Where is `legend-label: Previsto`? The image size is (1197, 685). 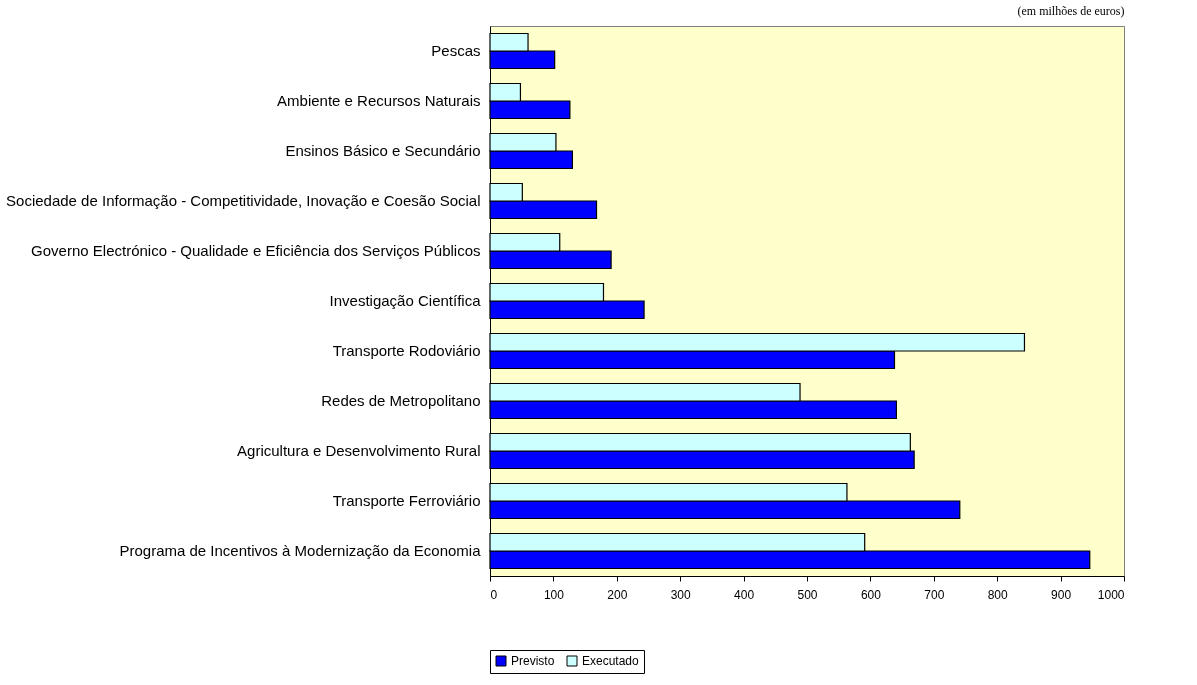
legend-label: Previsto is located at coordinates (533, 661).